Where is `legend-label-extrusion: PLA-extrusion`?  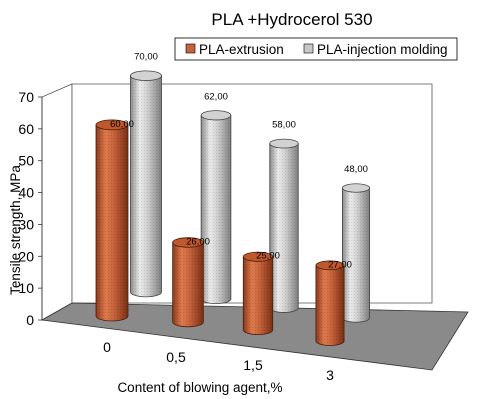 legend-label-extrusion: PLA-extrusion is located at coordinates (241, 49).